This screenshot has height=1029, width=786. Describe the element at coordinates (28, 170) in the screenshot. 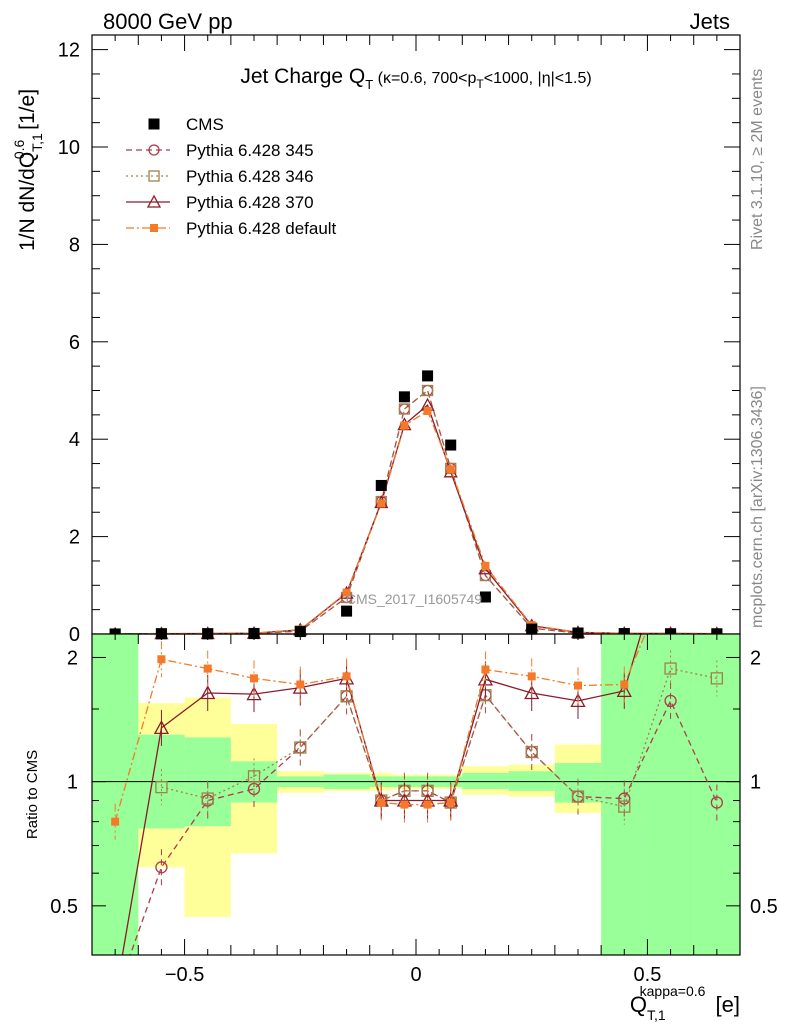

I see `main-ylabel: 1/N dN/dQT,10.6 [1/e]` at that location.